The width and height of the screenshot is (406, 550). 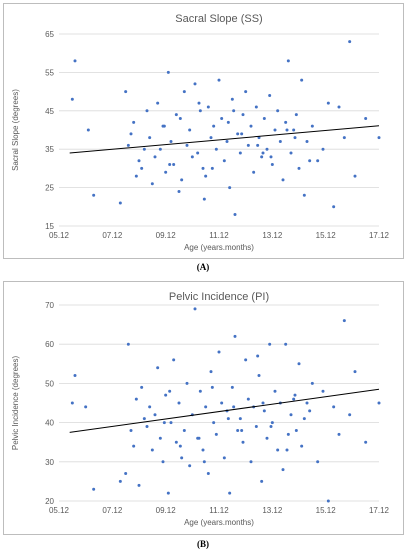 What do you see at coordinates (49, 344) in the screenshot?
I see `y-tick-label: 60` at bounding box center [49, 344].